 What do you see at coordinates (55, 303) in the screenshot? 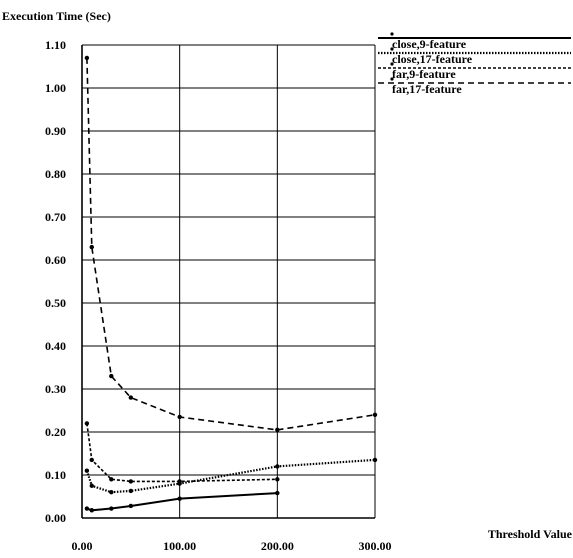
I see `y-tick-label: 0.50` at bounding box center [55, 303].